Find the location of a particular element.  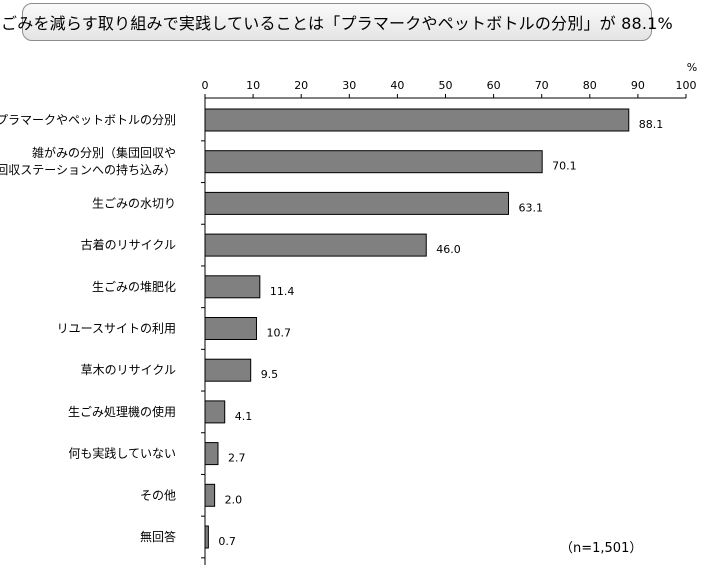

category-label: 草木のリサイクル is located at coordinates (128, 370).